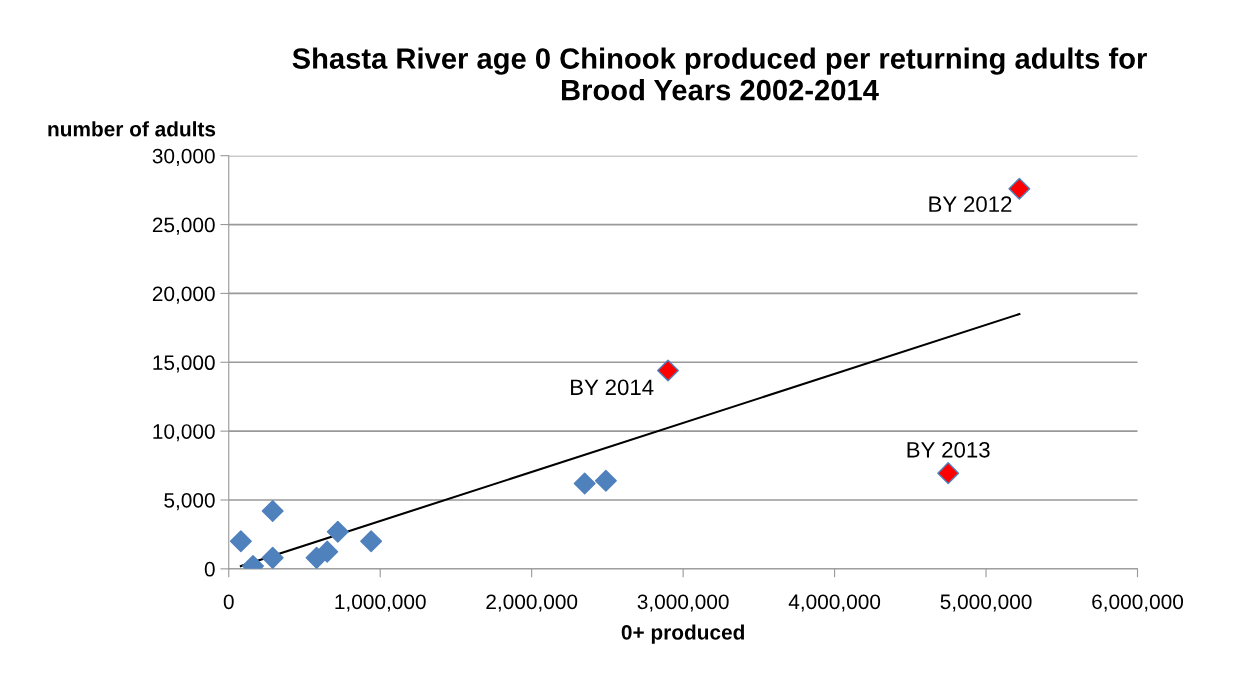 This screenshot has width=1250, height=674. What do you see at coordinates (189, 502) in the screenshot?
I see `y-tick-label: 5,000` at bounding box center [189, 502].